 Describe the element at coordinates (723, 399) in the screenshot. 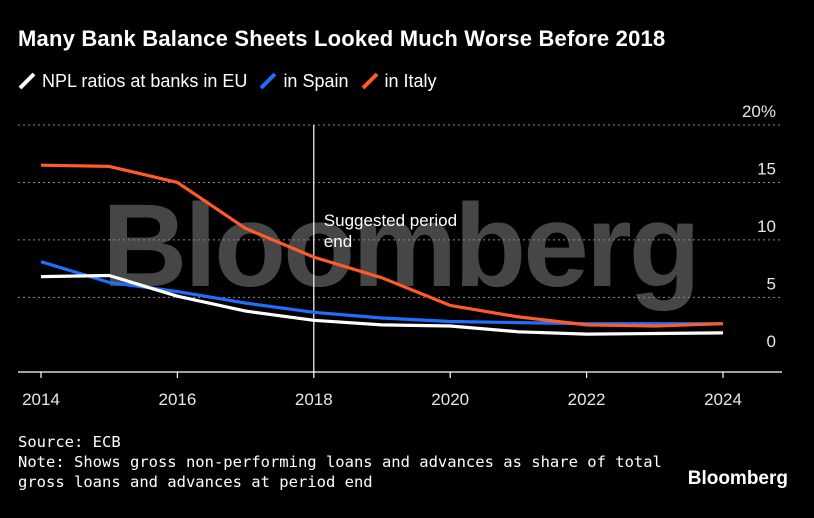

I see `x-tick-label: 2024` at that location.